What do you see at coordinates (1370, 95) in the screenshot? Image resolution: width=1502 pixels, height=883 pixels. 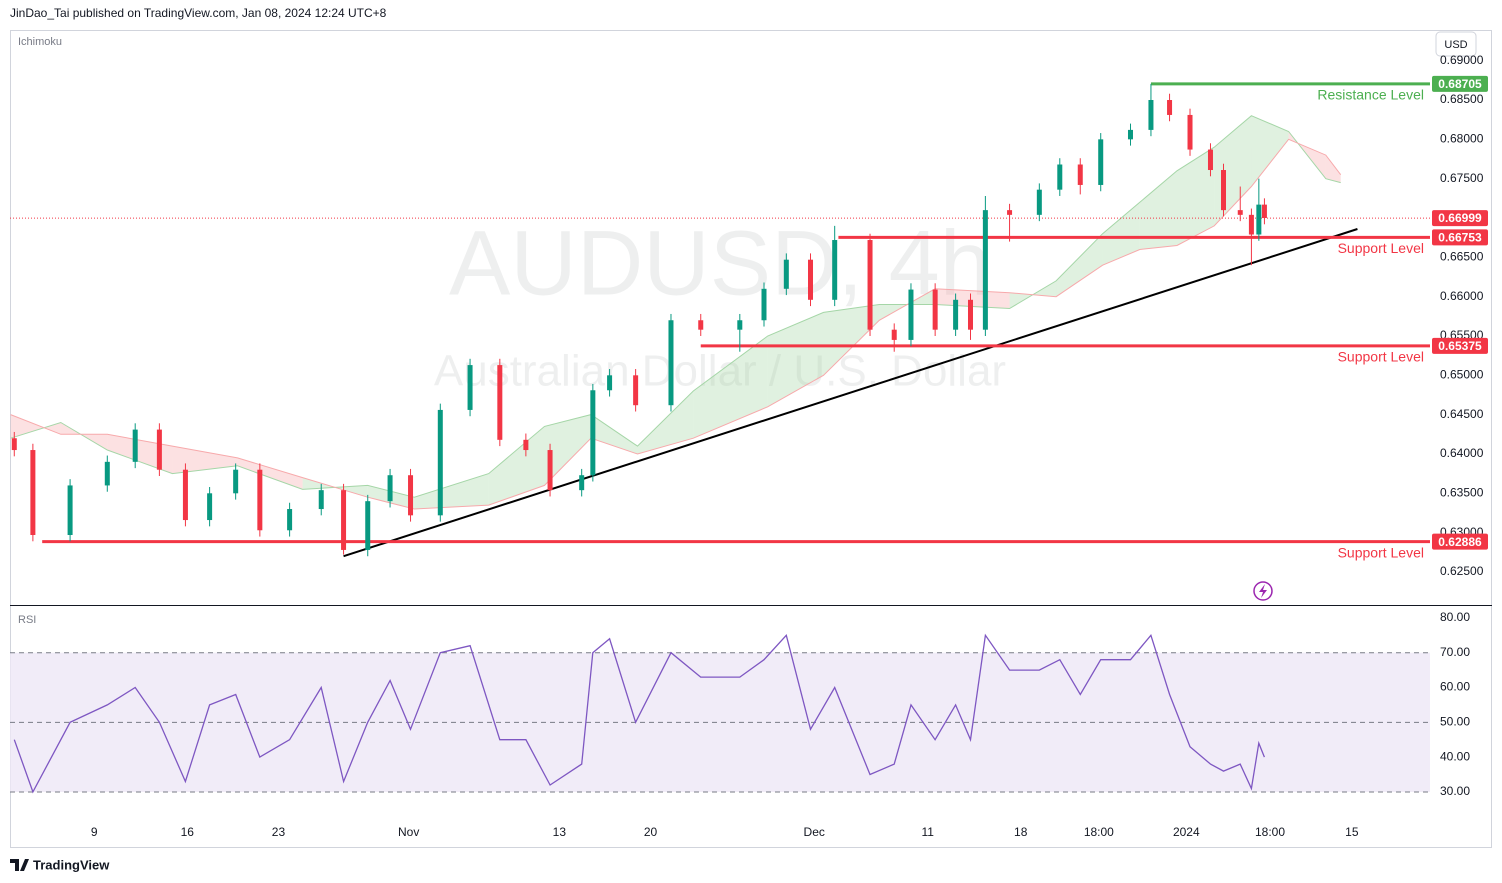 I see `level-text: Resistance Level` at bounding box center [1370, 95].